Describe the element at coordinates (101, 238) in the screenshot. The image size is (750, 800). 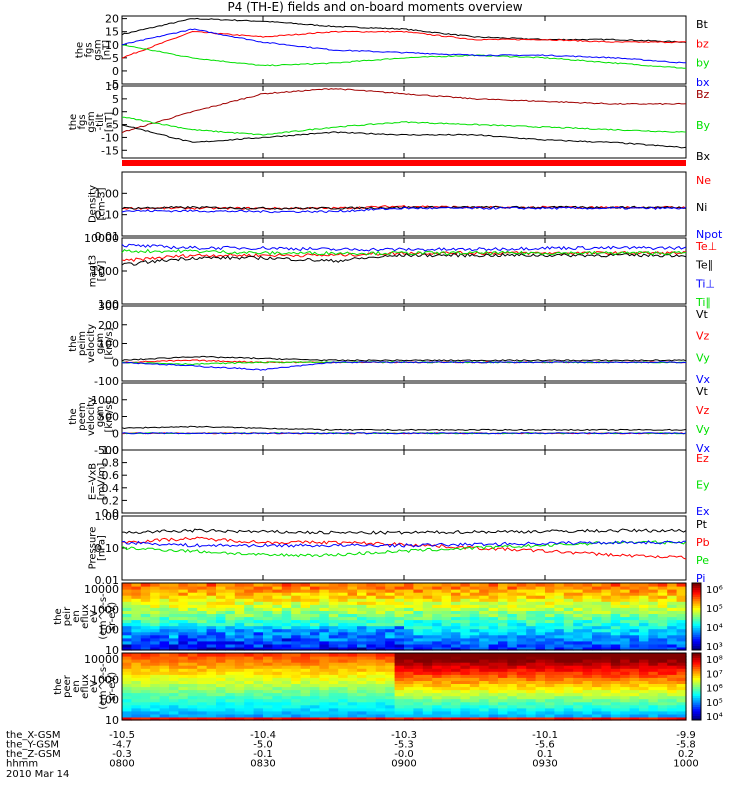
I see `y-tick-label: 10000` at that location.